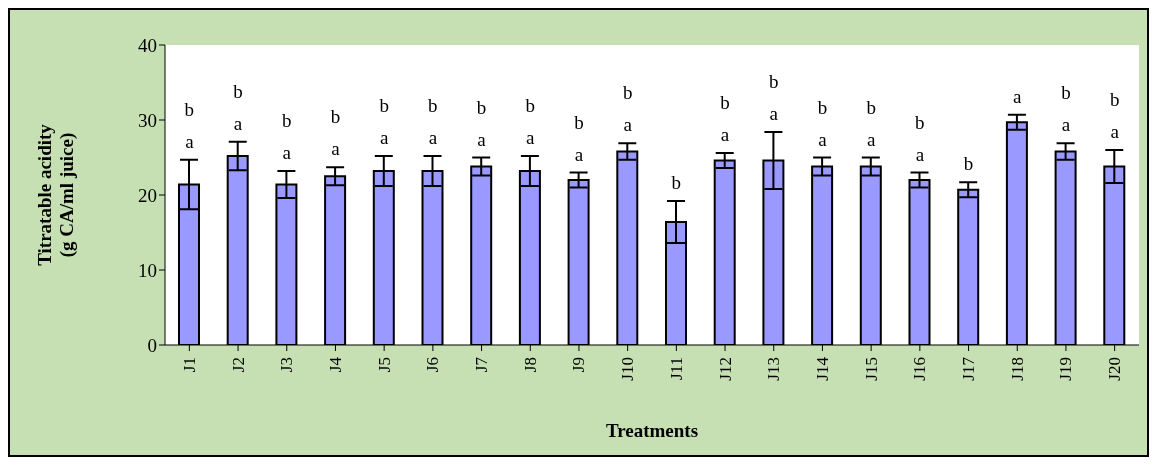 The height and width of the screenshot is (467, 1159). What do you see at coordinates (822, 368) in the screenshot?
I see `x-tick-label: J14` at bounding box center [822, 368].